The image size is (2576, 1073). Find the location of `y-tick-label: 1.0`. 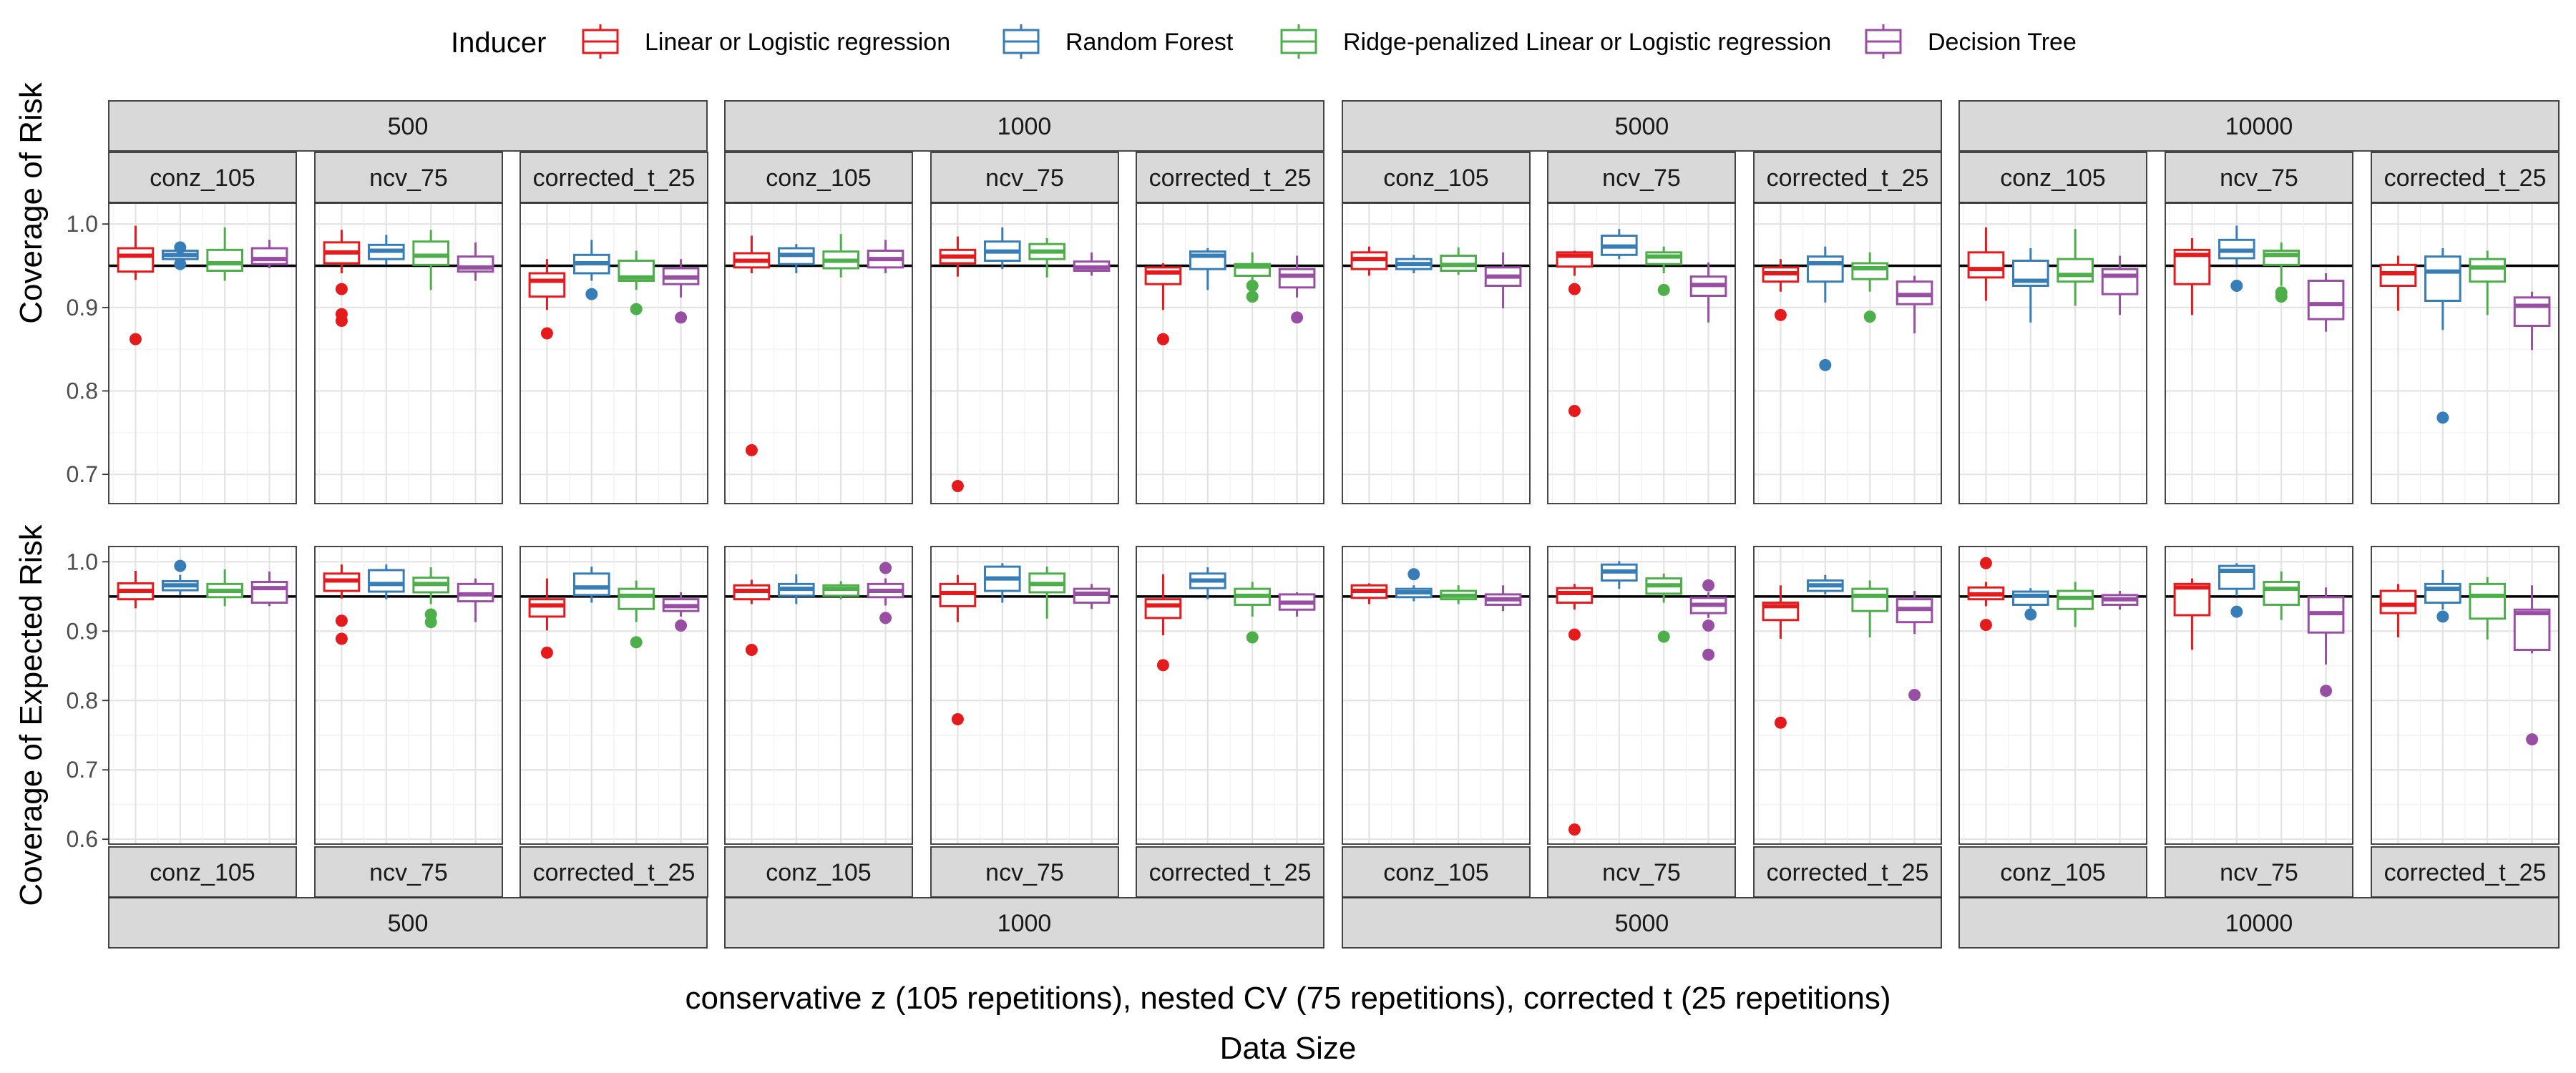

y-tick-label: 1.0 is located at coordinates (82, 561).